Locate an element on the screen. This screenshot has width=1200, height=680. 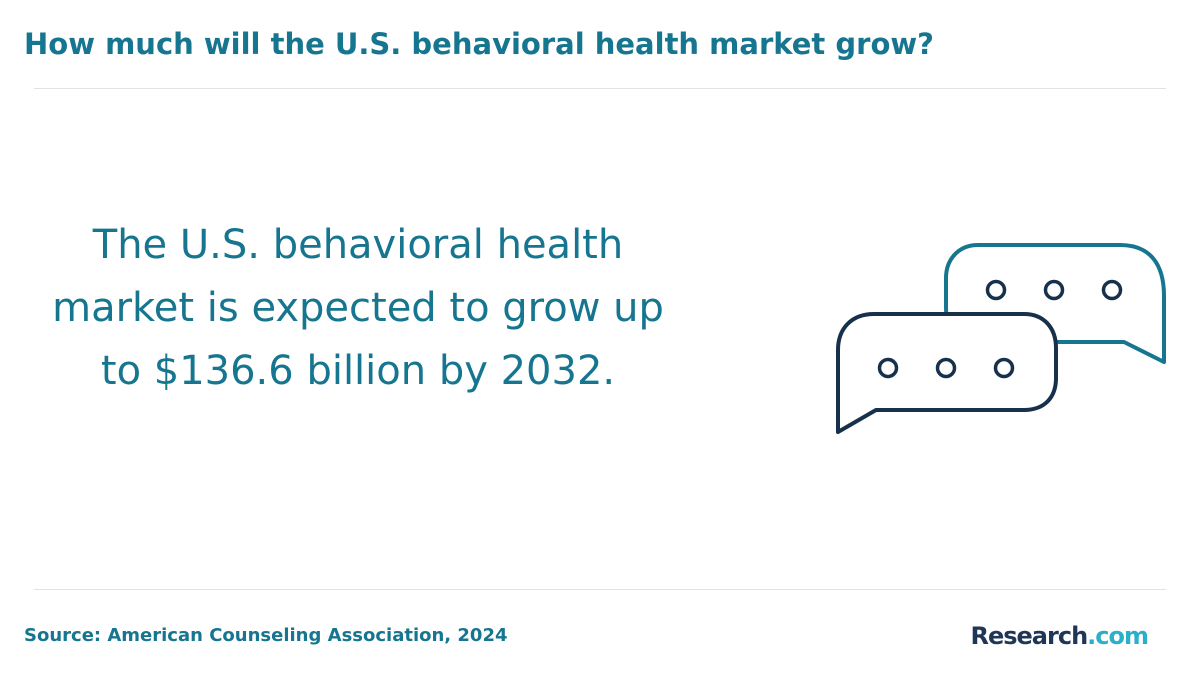
chat-bubbles-icon is located at coordinates (1000, 339).